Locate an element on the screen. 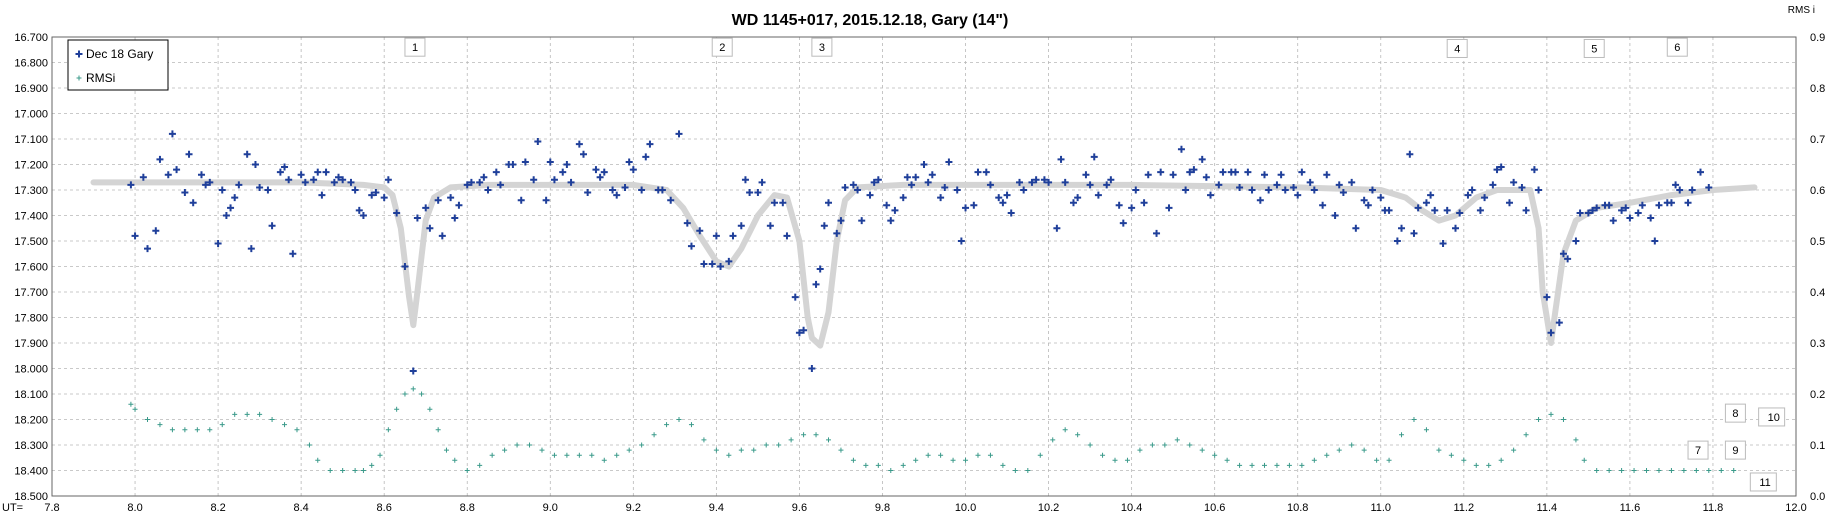 The height and width of the screenshot is (518, 1836). x-tick-label: 9.2 is located at coordinates (633, 508).